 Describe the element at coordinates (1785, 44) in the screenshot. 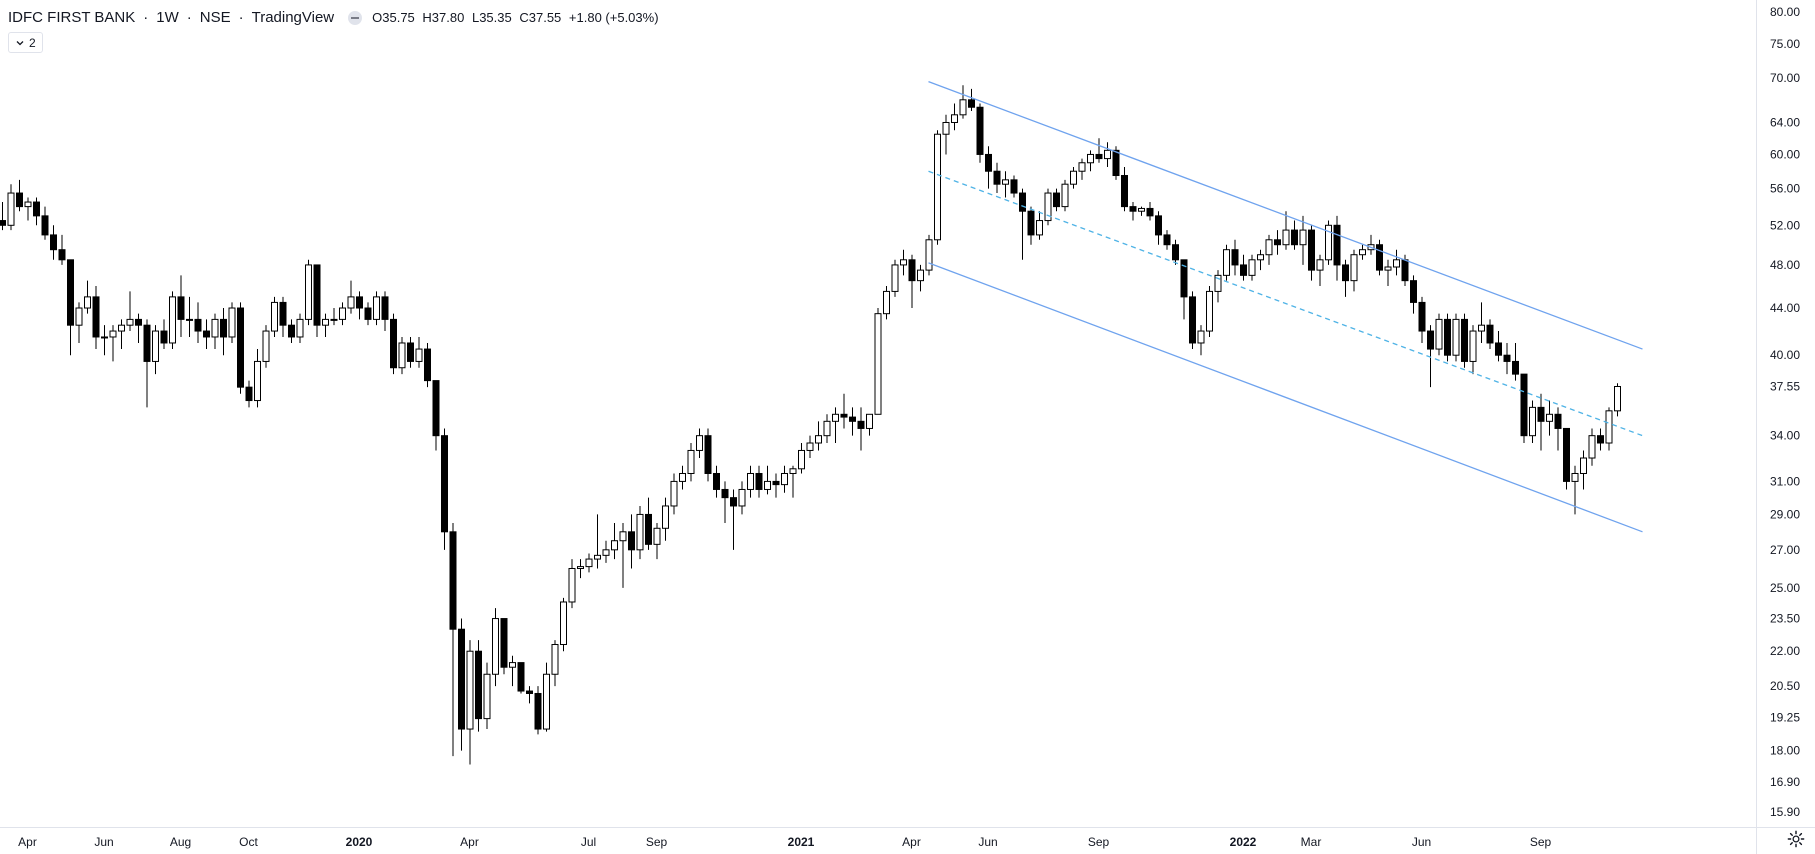

I see `price-tick-label: 75.00` at that location.